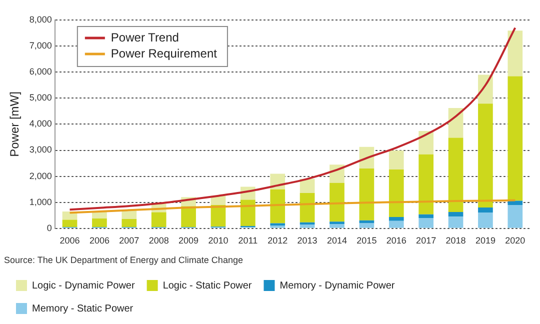 The height and width of the screenshot is (324, 540). Describe the element at coordinates (40, 149) in the screenshot. I see `y-tick-label: 3,000` at that location.